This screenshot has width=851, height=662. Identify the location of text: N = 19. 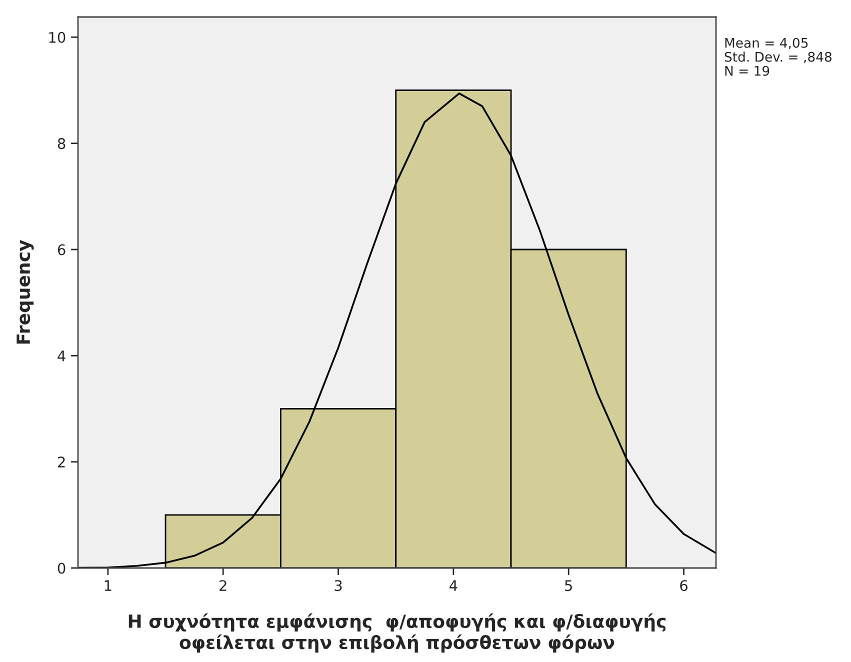
(747, 71).